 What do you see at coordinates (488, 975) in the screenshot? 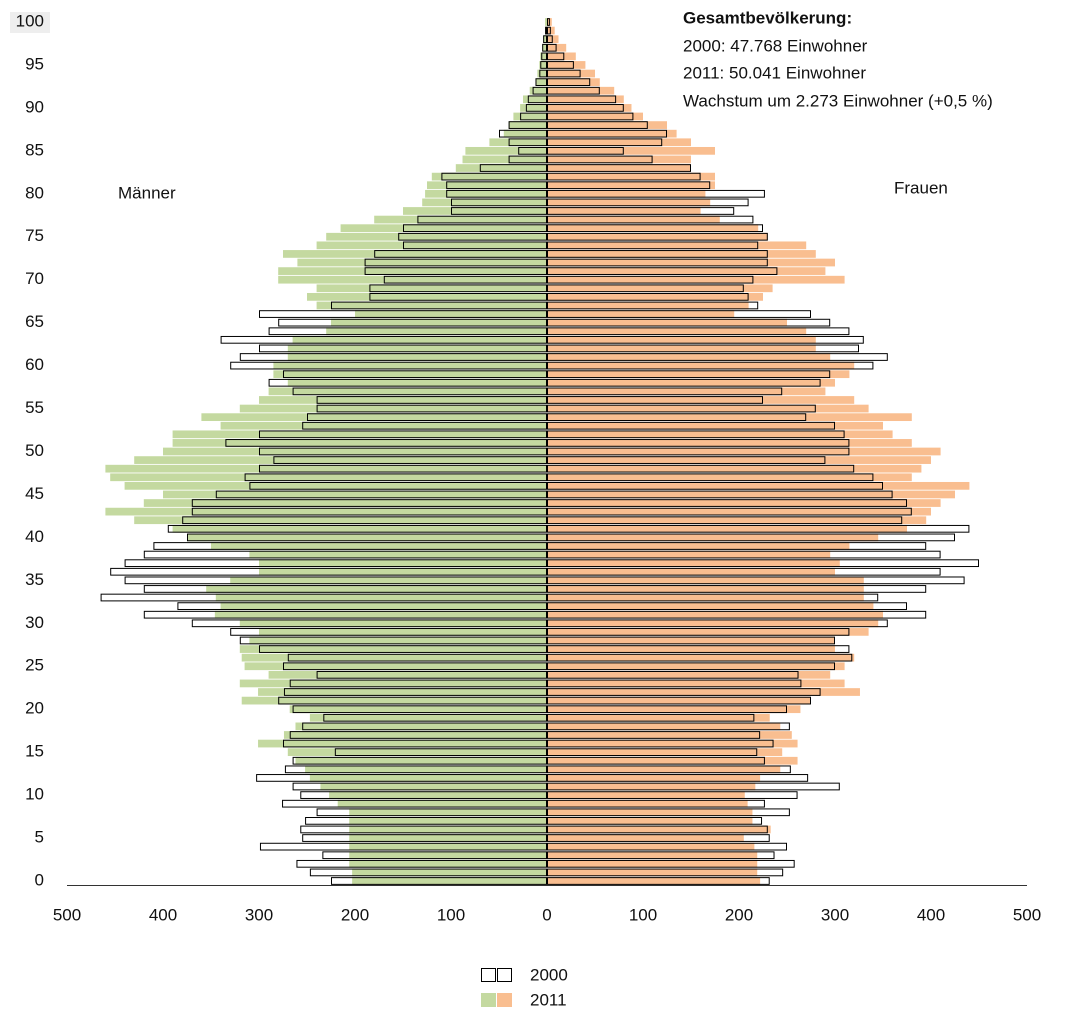
I see `legend-swatch` at bounding box center [488, 975].